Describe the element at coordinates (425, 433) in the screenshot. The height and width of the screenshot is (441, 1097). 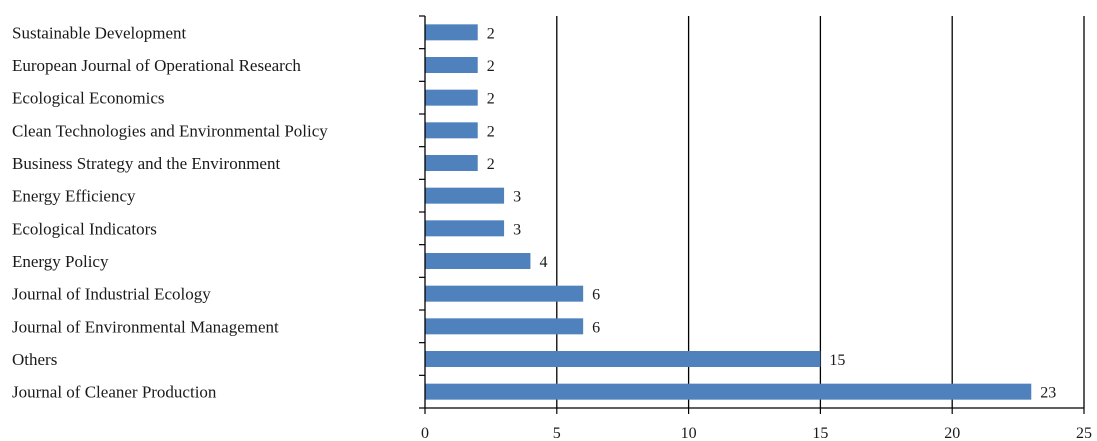
I see `x-tick-label: 0` at that location.